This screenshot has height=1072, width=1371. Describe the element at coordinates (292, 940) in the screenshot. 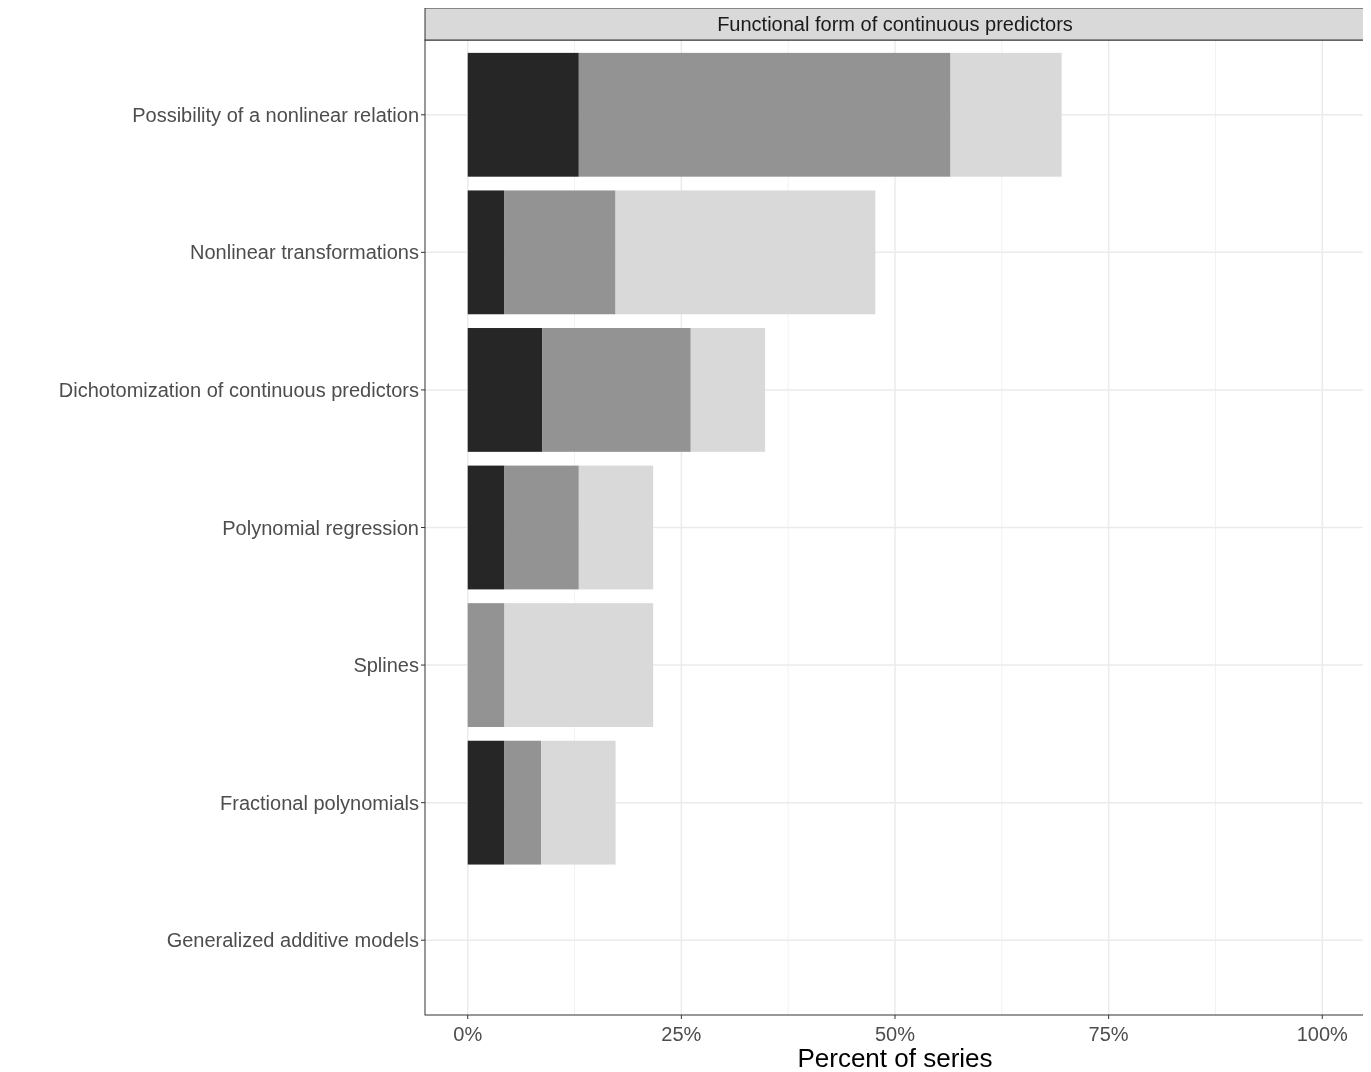

I see `y-tick-label: Generalized additive models` at that location.